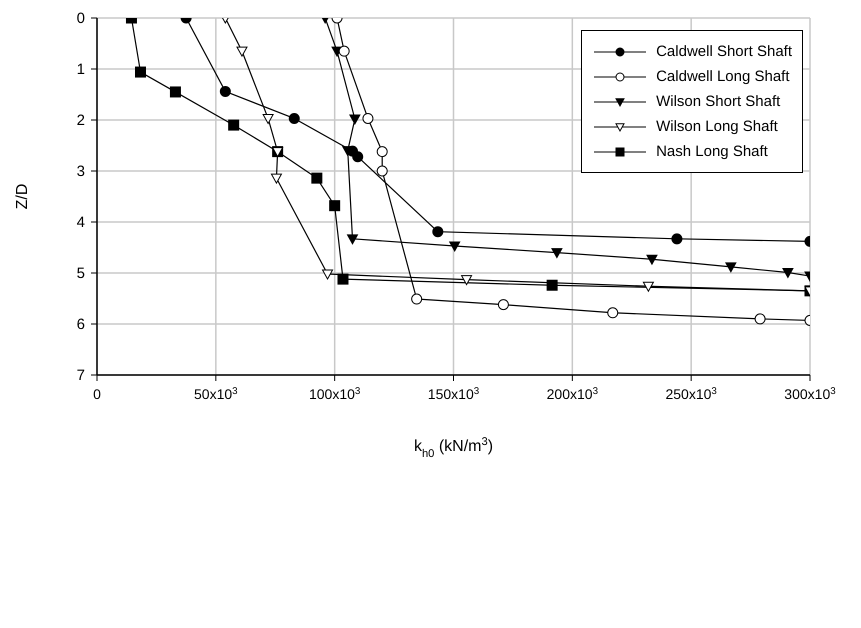 This screenshot has width=861, height=628. I want to click on y-tick-label: 4, so click(80, 222).